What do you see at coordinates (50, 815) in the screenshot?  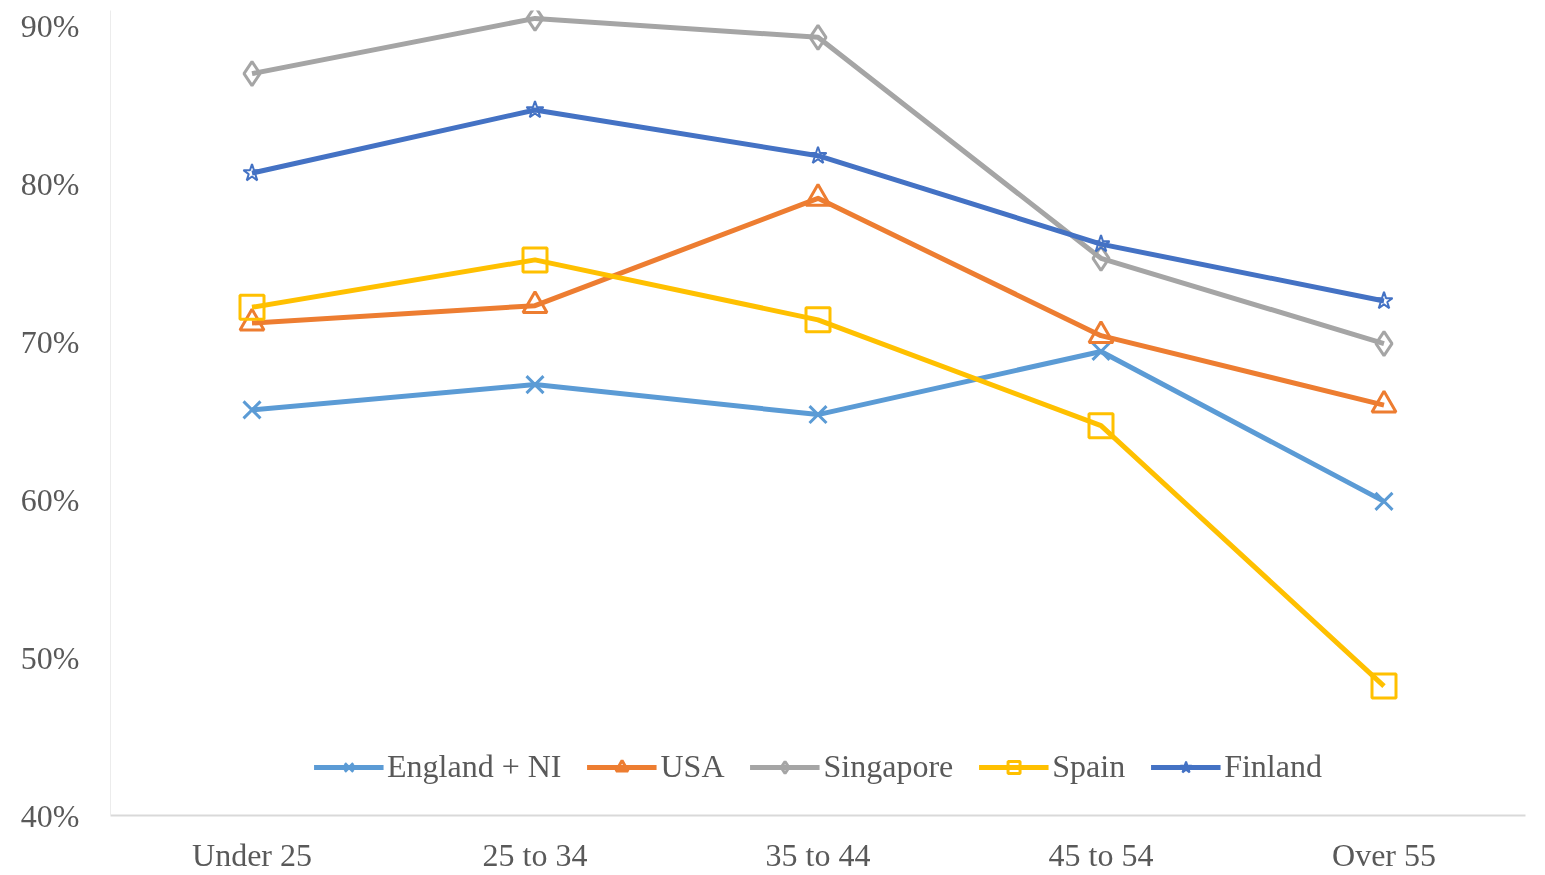 I see `y-tick-label: 40%` at bounding box center [50, 815].